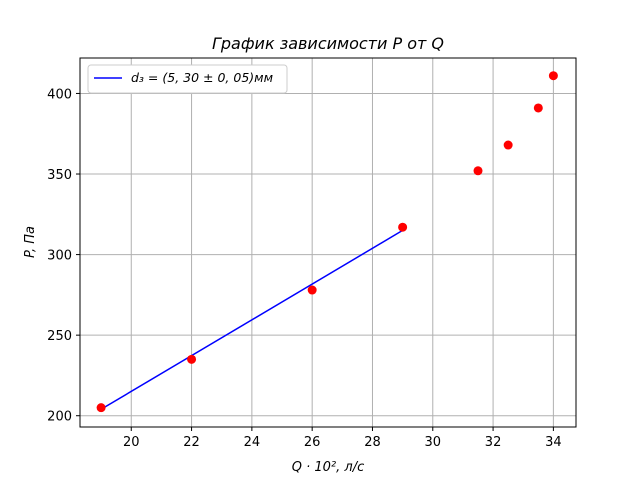  Describe the element at coordinates (59, 94) in the screenshot. I see `y-tick-label: 400` at that location.